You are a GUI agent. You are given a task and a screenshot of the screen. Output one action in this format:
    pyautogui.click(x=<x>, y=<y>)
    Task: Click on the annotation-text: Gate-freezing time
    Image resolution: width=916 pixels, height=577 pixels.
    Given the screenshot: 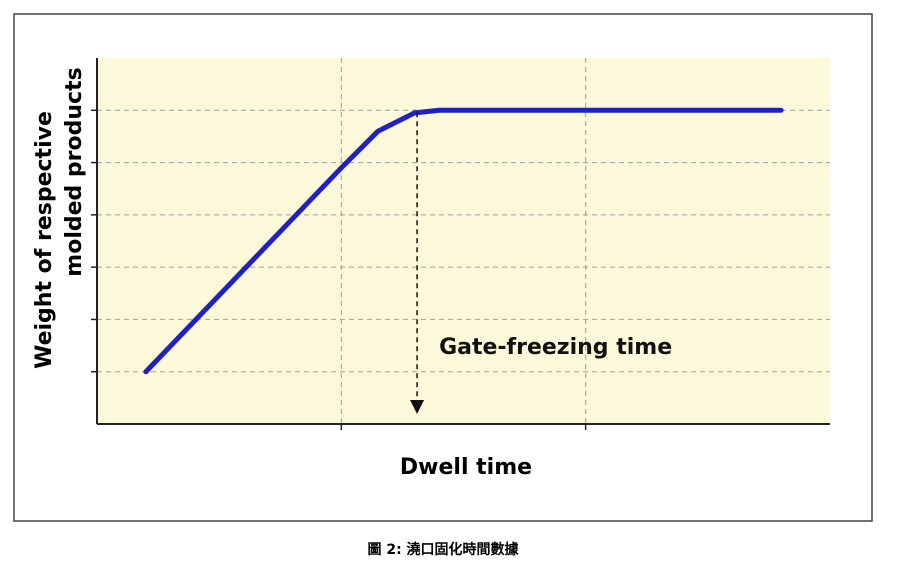 What is the action you would take?
    pyautogui.click(x=555, y=347)
    